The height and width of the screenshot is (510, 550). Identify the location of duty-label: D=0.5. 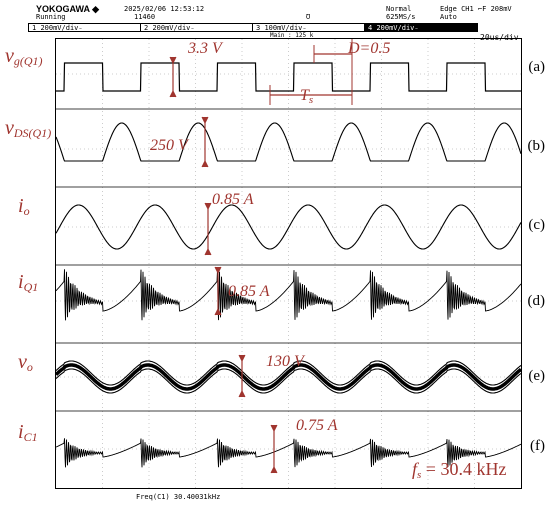
(369, 48).